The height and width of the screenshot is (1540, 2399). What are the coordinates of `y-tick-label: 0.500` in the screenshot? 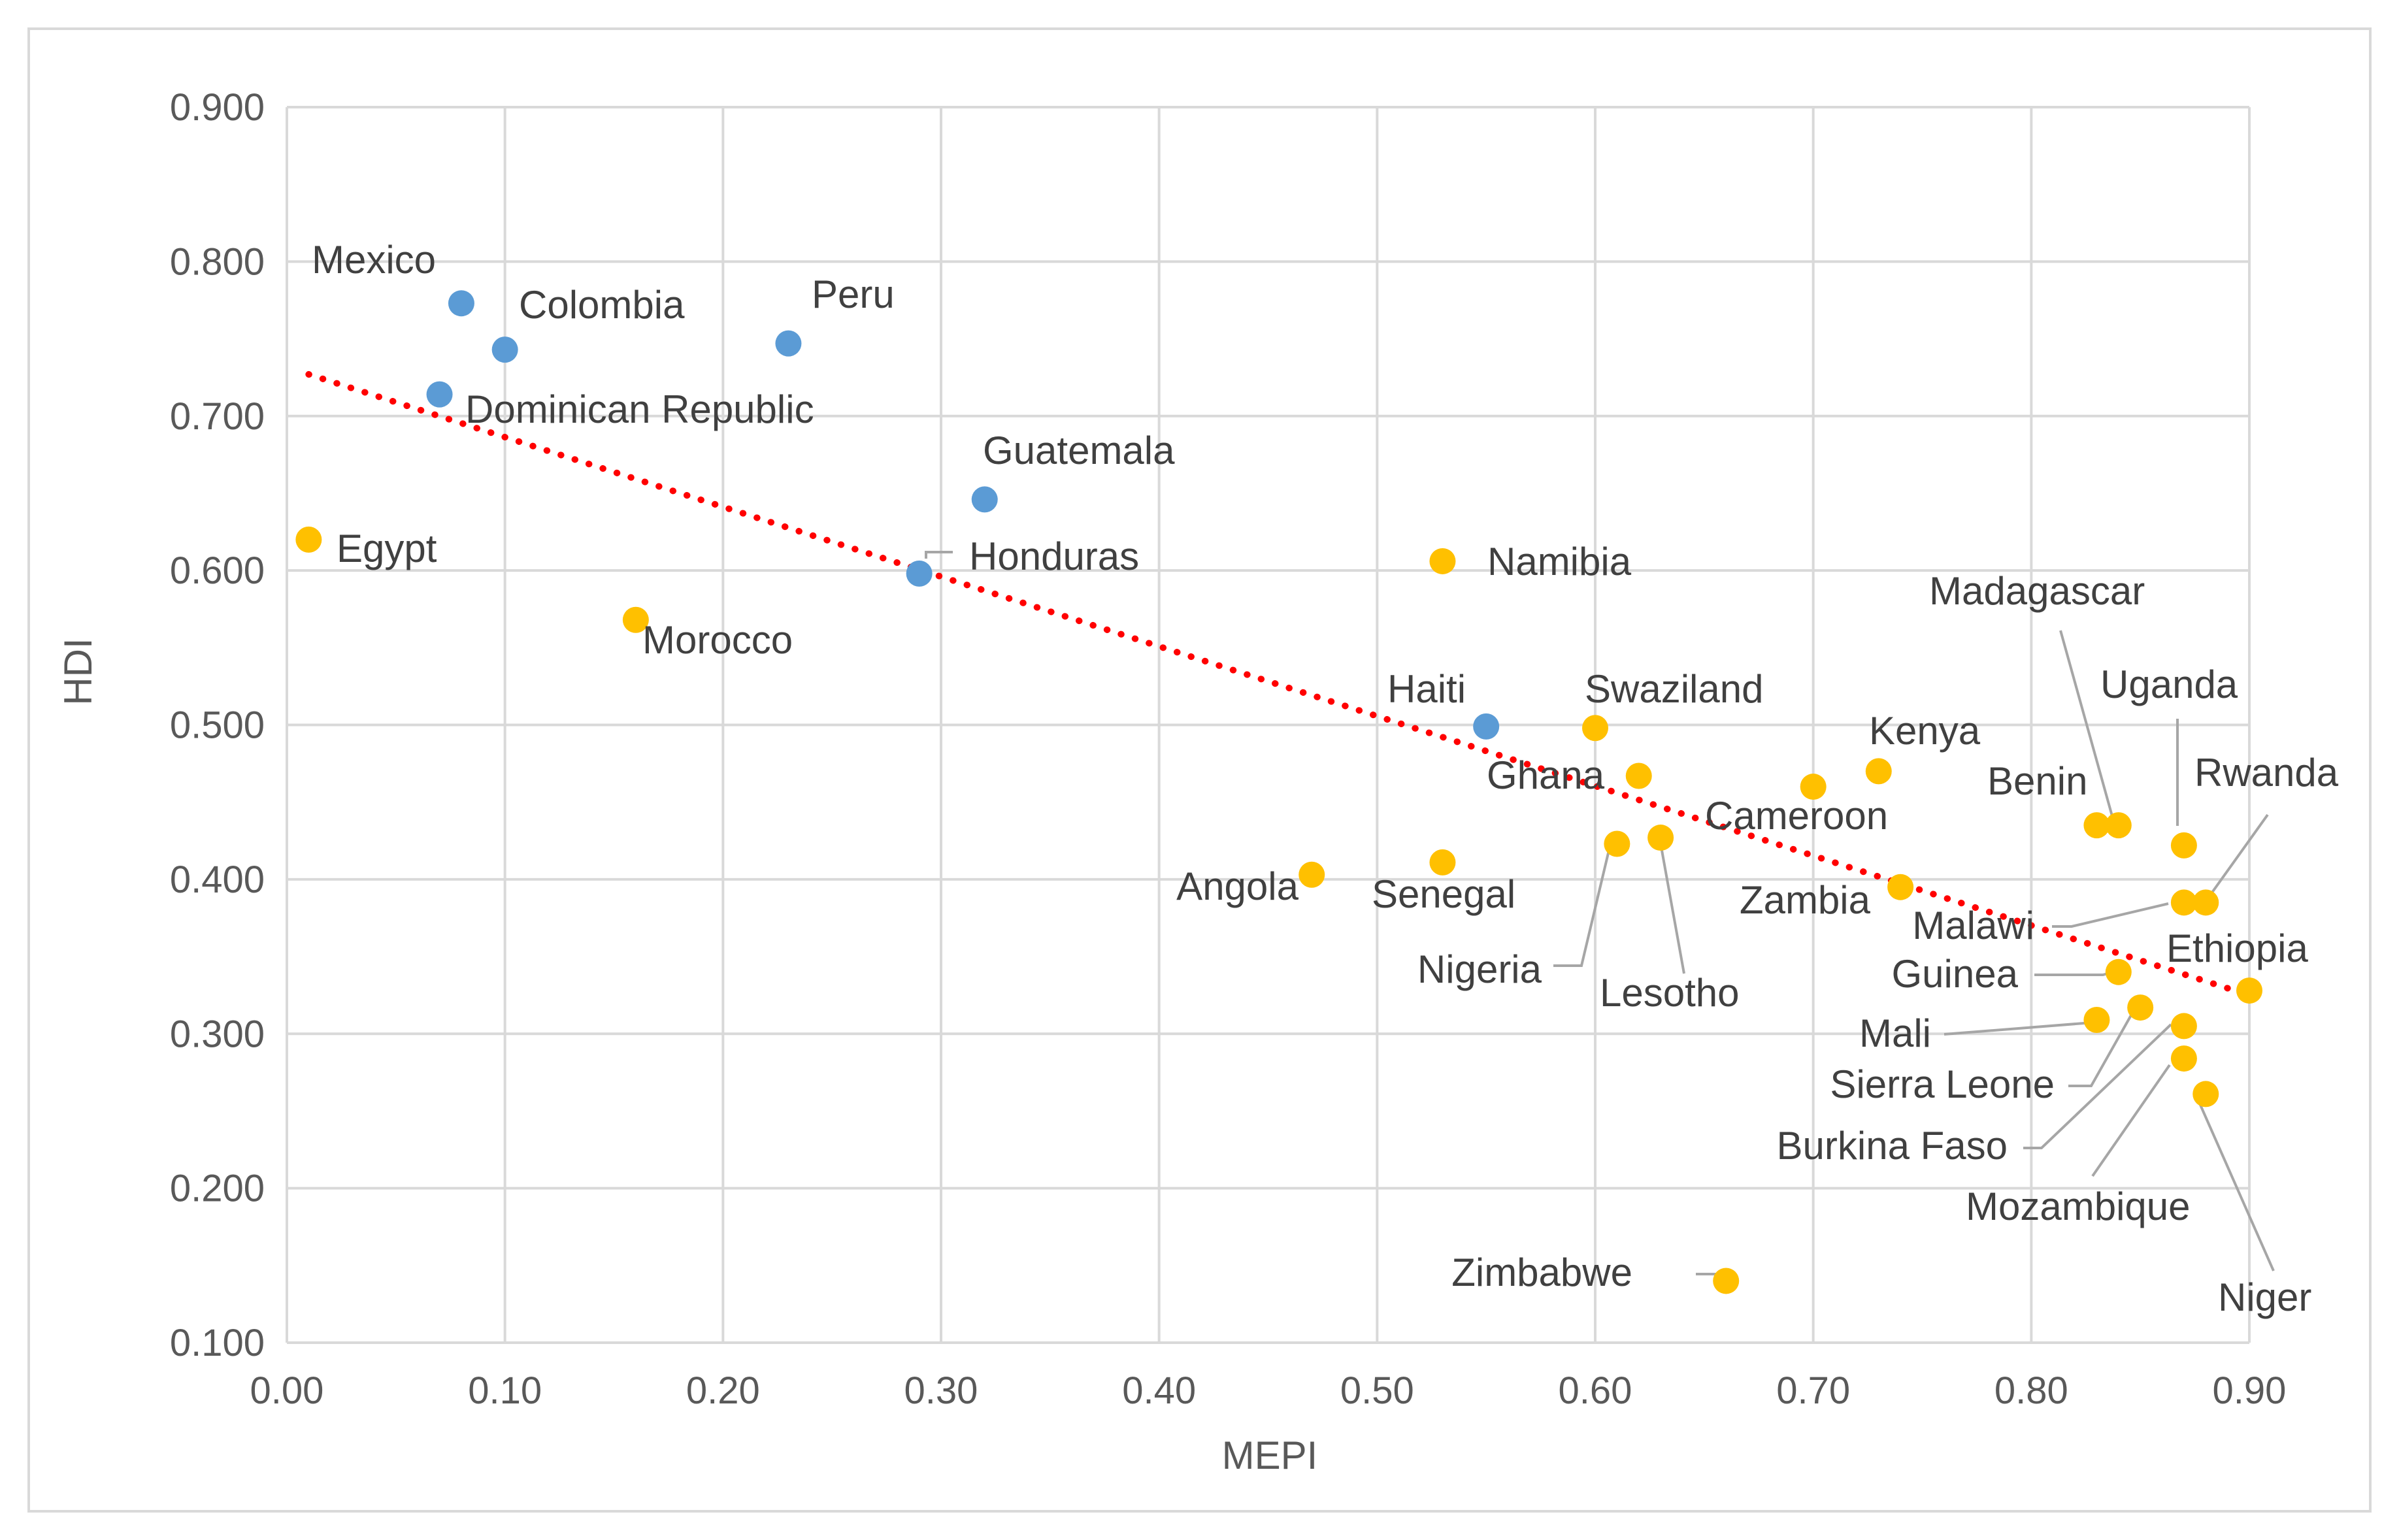 It's located at (218, 726).